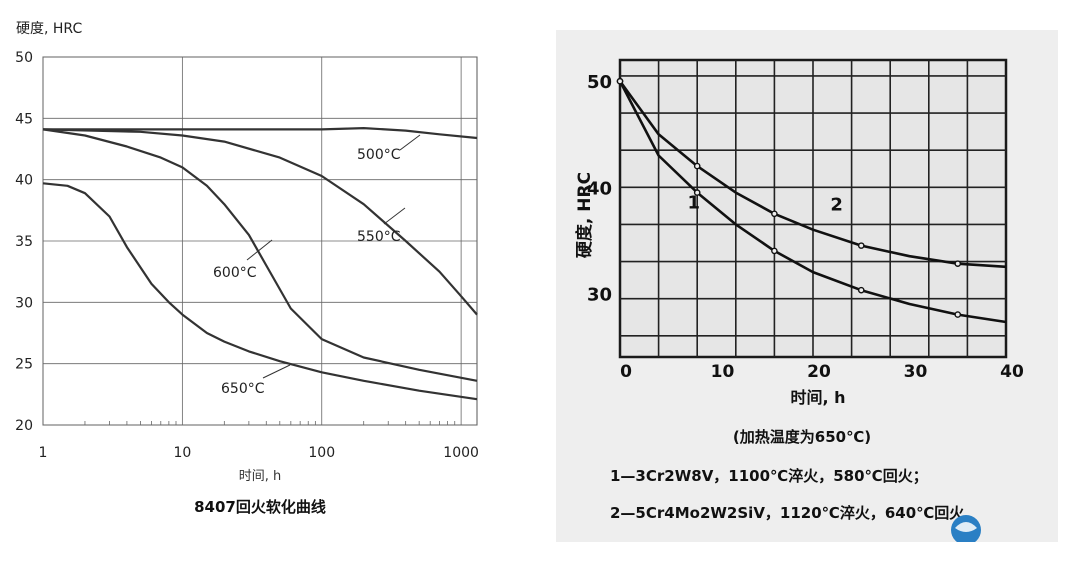  Describe the element at coordinates (24, 365) in the screenshot. I see `y-tick-label: 25` at that location.